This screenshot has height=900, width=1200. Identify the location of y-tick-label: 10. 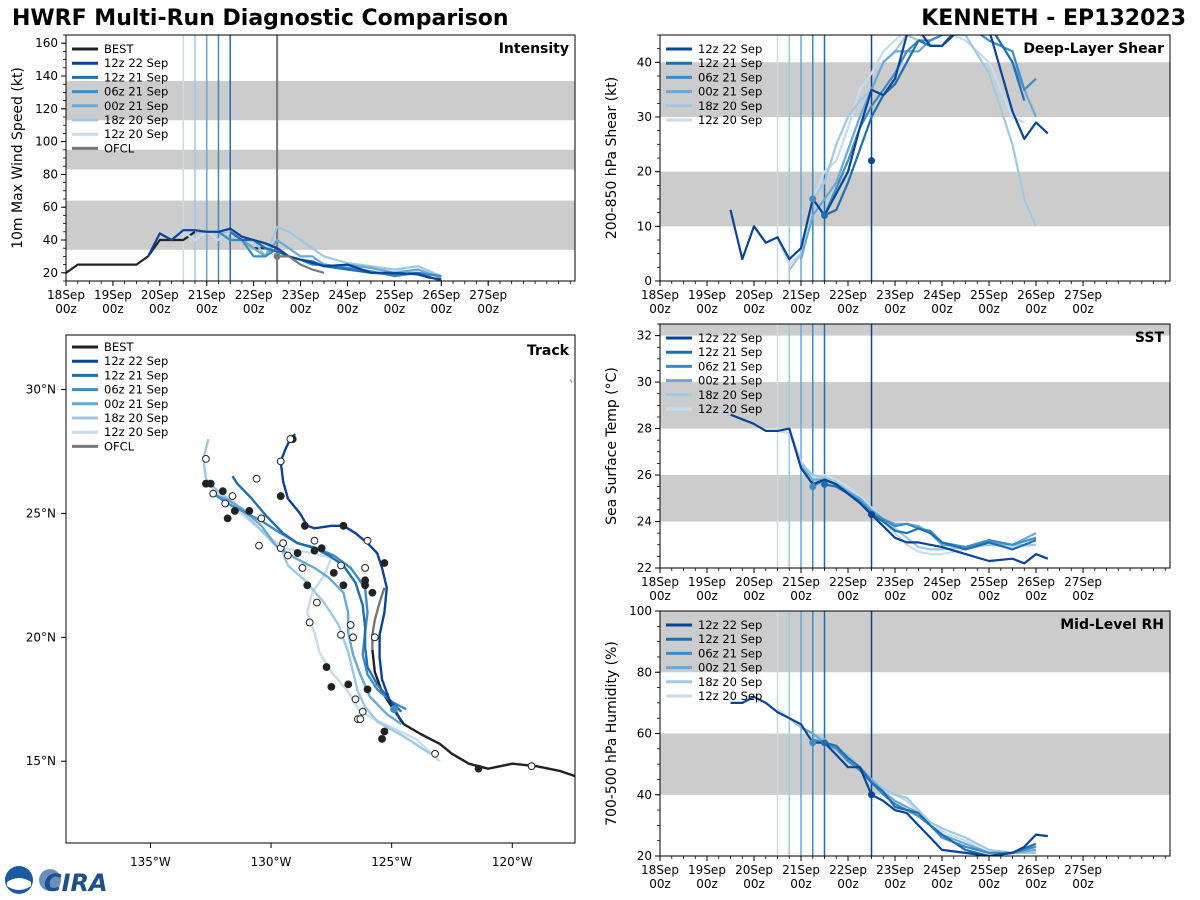
(644, 226).